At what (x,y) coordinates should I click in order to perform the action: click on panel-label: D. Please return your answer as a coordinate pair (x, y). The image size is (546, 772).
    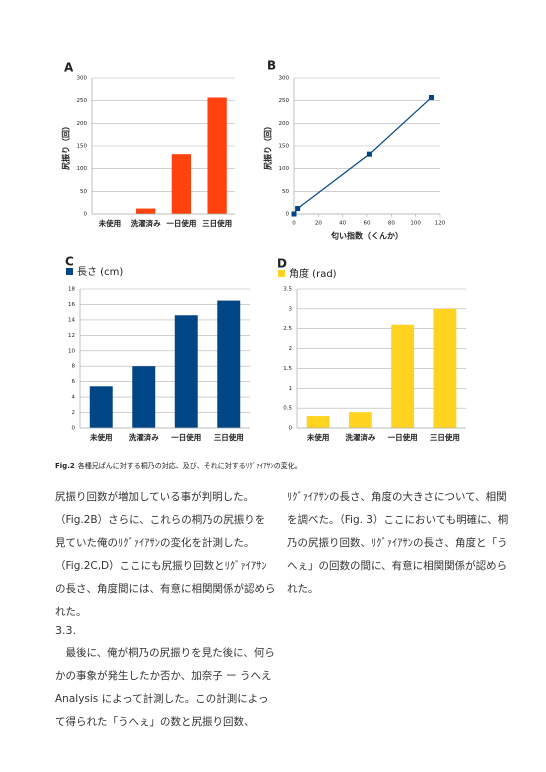
    Looking at the image, I should click on (282, 264).